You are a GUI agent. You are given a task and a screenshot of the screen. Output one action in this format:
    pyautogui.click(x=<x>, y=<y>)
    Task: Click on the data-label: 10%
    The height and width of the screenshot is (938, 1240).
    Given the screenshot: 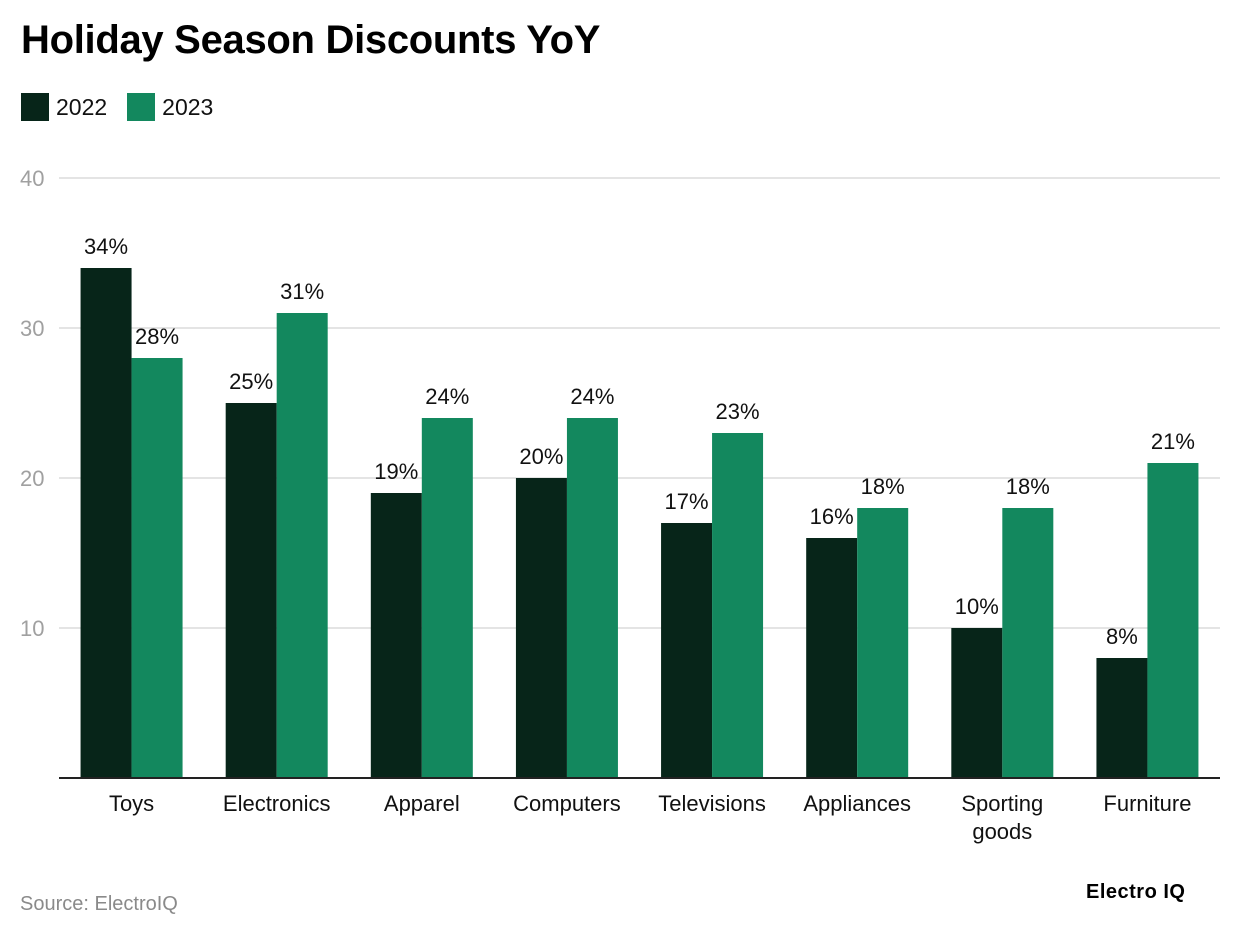 What is the action you would take?
    pyautogui.click(x=977, y=606)
    